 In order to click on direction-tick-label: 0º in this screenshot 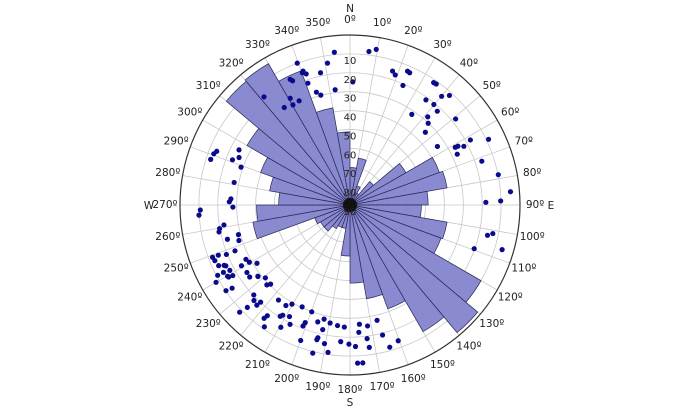, I will do `click(350, 20)`.